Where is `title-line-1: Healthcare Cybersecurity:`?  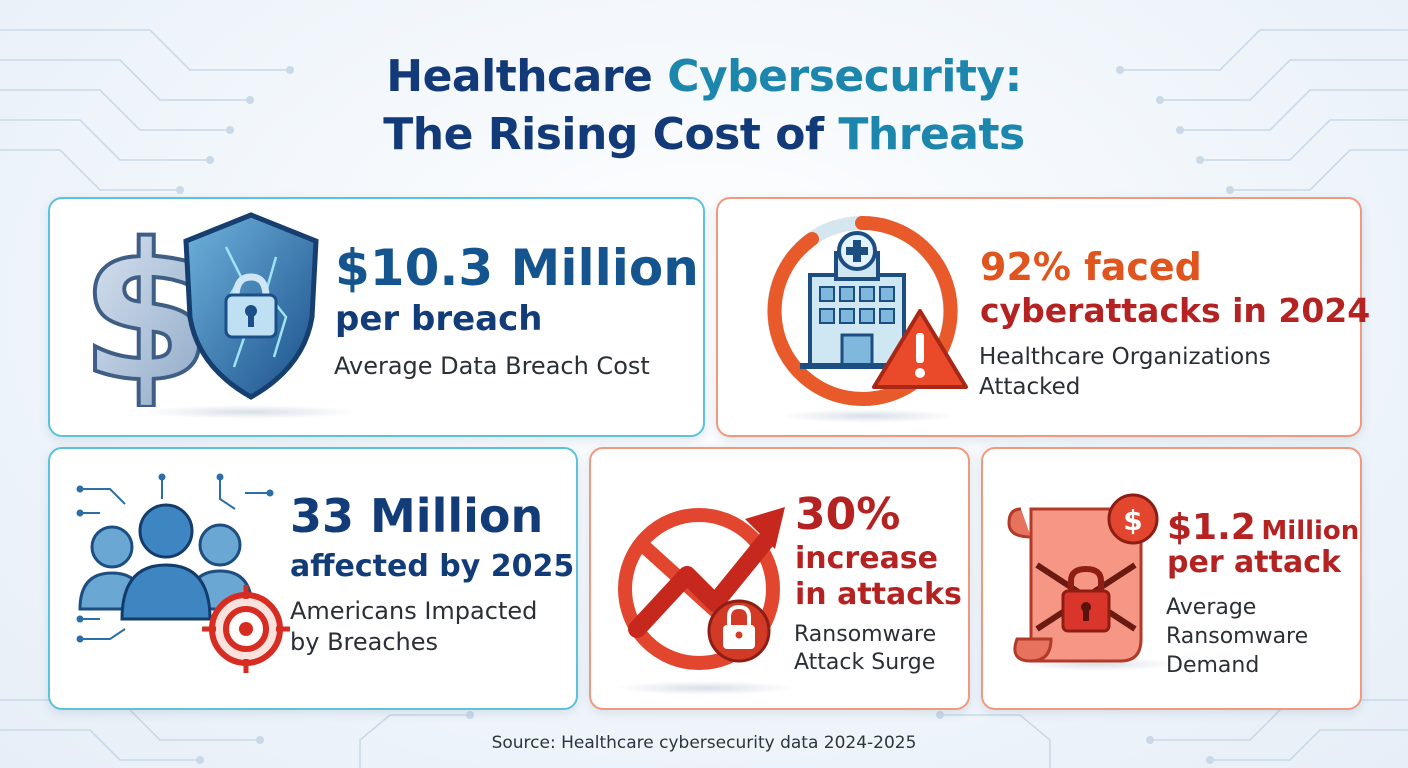 title-line-1: Healthcare Cybersecurity: is located at coordinates (704, 77).